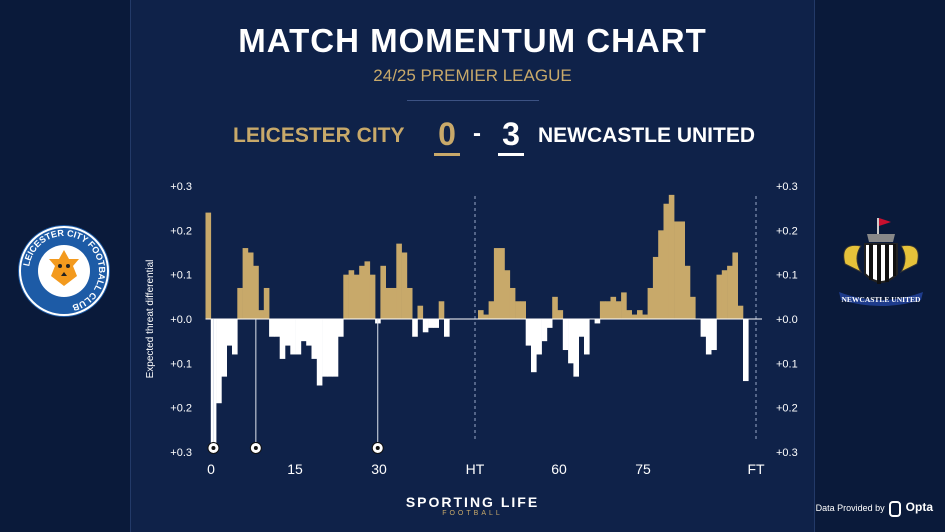  What do you see at coordinates (881, 262) in the screenshot?
I see `newcastle-crest-icon: NEWCASTLE UNITED` at bounding box center [881, 262].